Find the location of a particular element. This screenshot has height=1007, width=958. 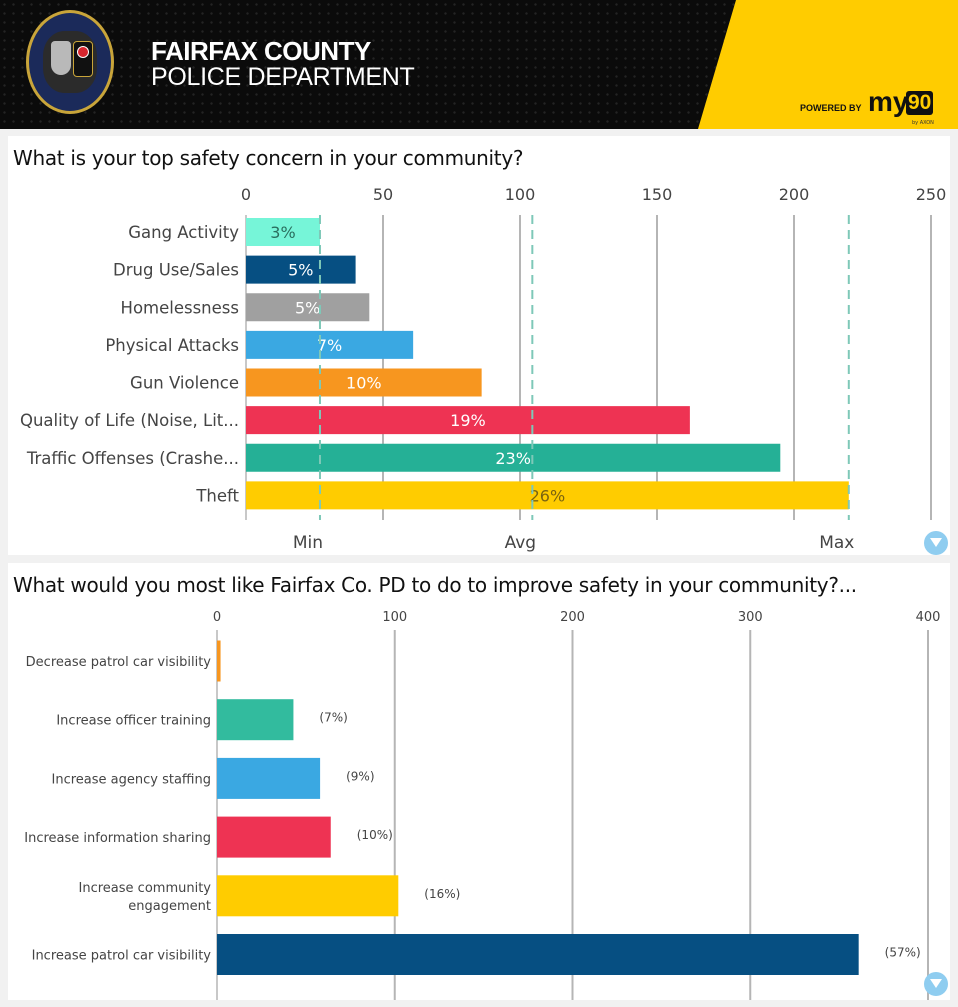

category-label: Homelessness is located at coordinates (180, 307).